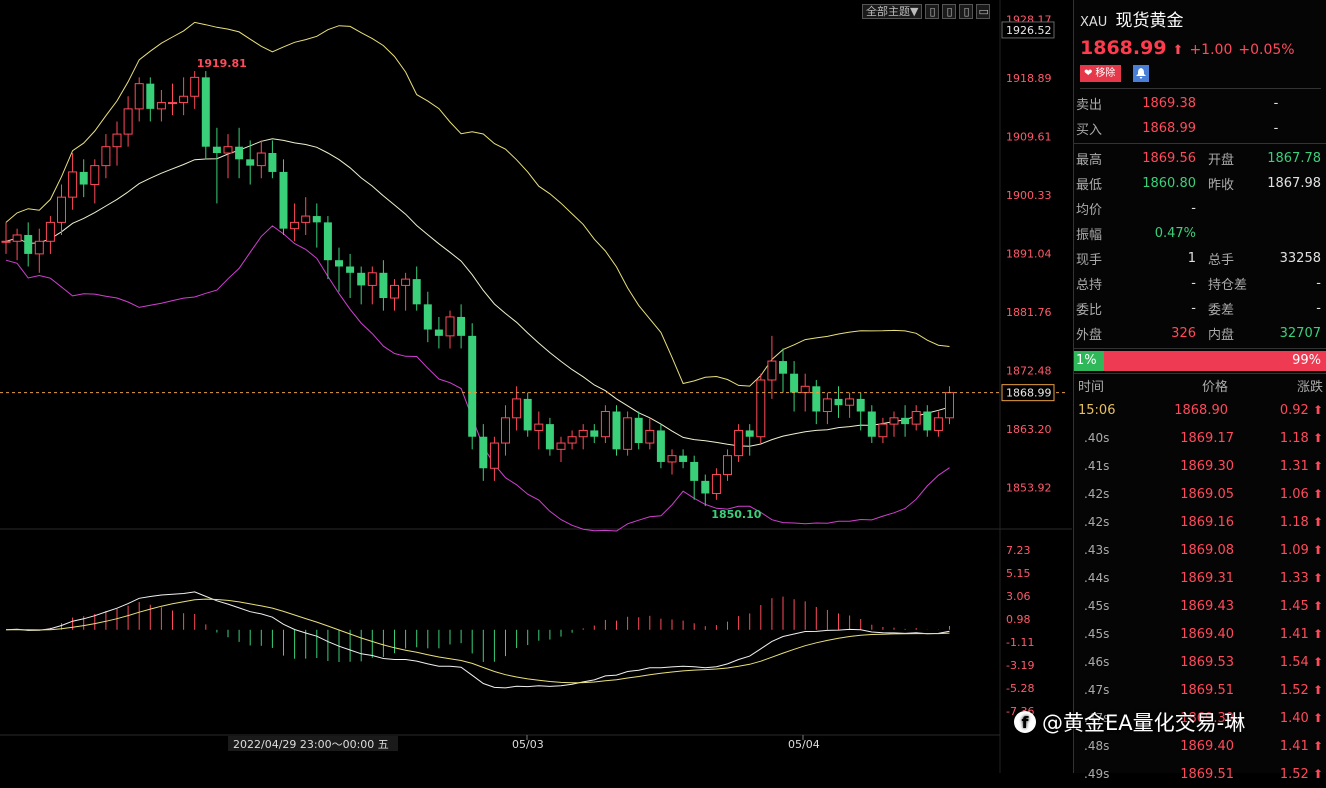 The width and height of the screenshot is (1326, 788). Describe the element at coordinates (1207, 438) in the screenshot. I see `tick-price: 1869.17` at that location.